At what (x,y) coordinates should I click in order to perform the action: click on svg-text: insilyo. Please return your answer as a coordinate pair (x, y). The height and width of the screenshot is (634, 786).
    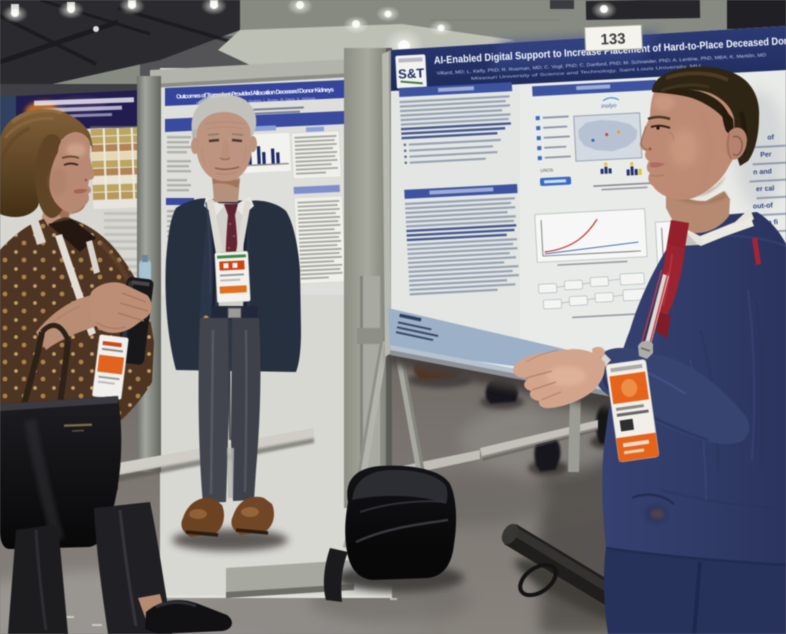
    Looking at the image, I should click on (609, 106).